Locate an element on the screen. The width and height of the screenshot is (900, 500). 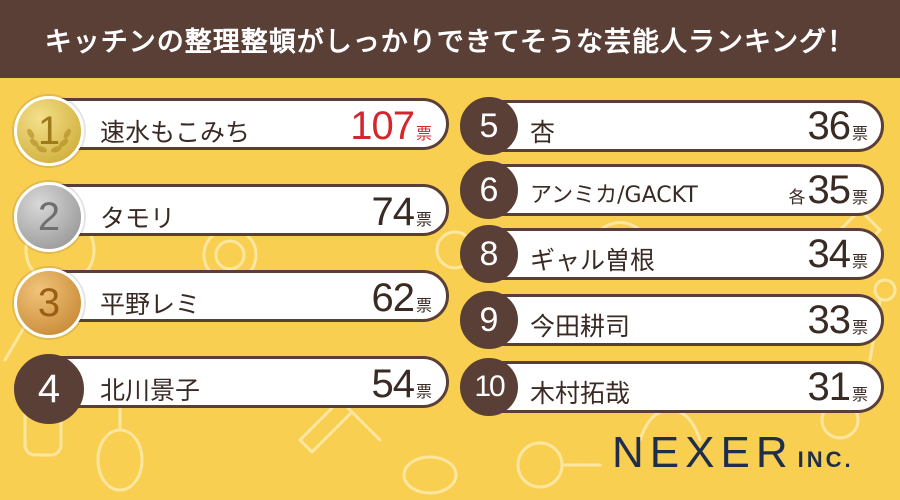
rank-number: 9 is located at coordinates (489, 319).